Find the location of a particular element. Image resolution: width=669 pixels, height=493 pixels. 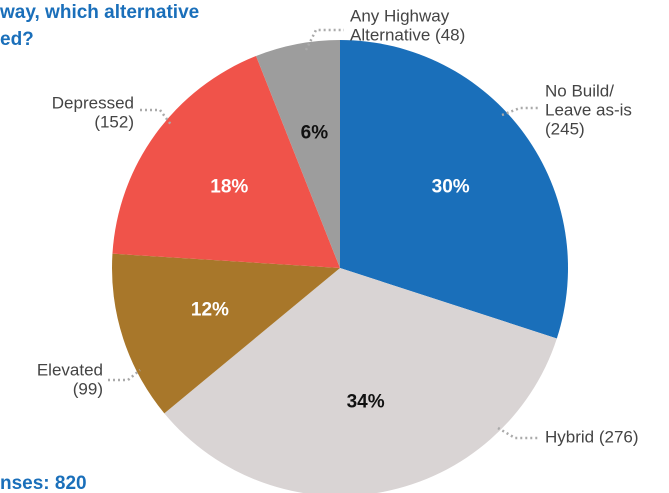

value-label: 12% is located at coordinates (210, 309).